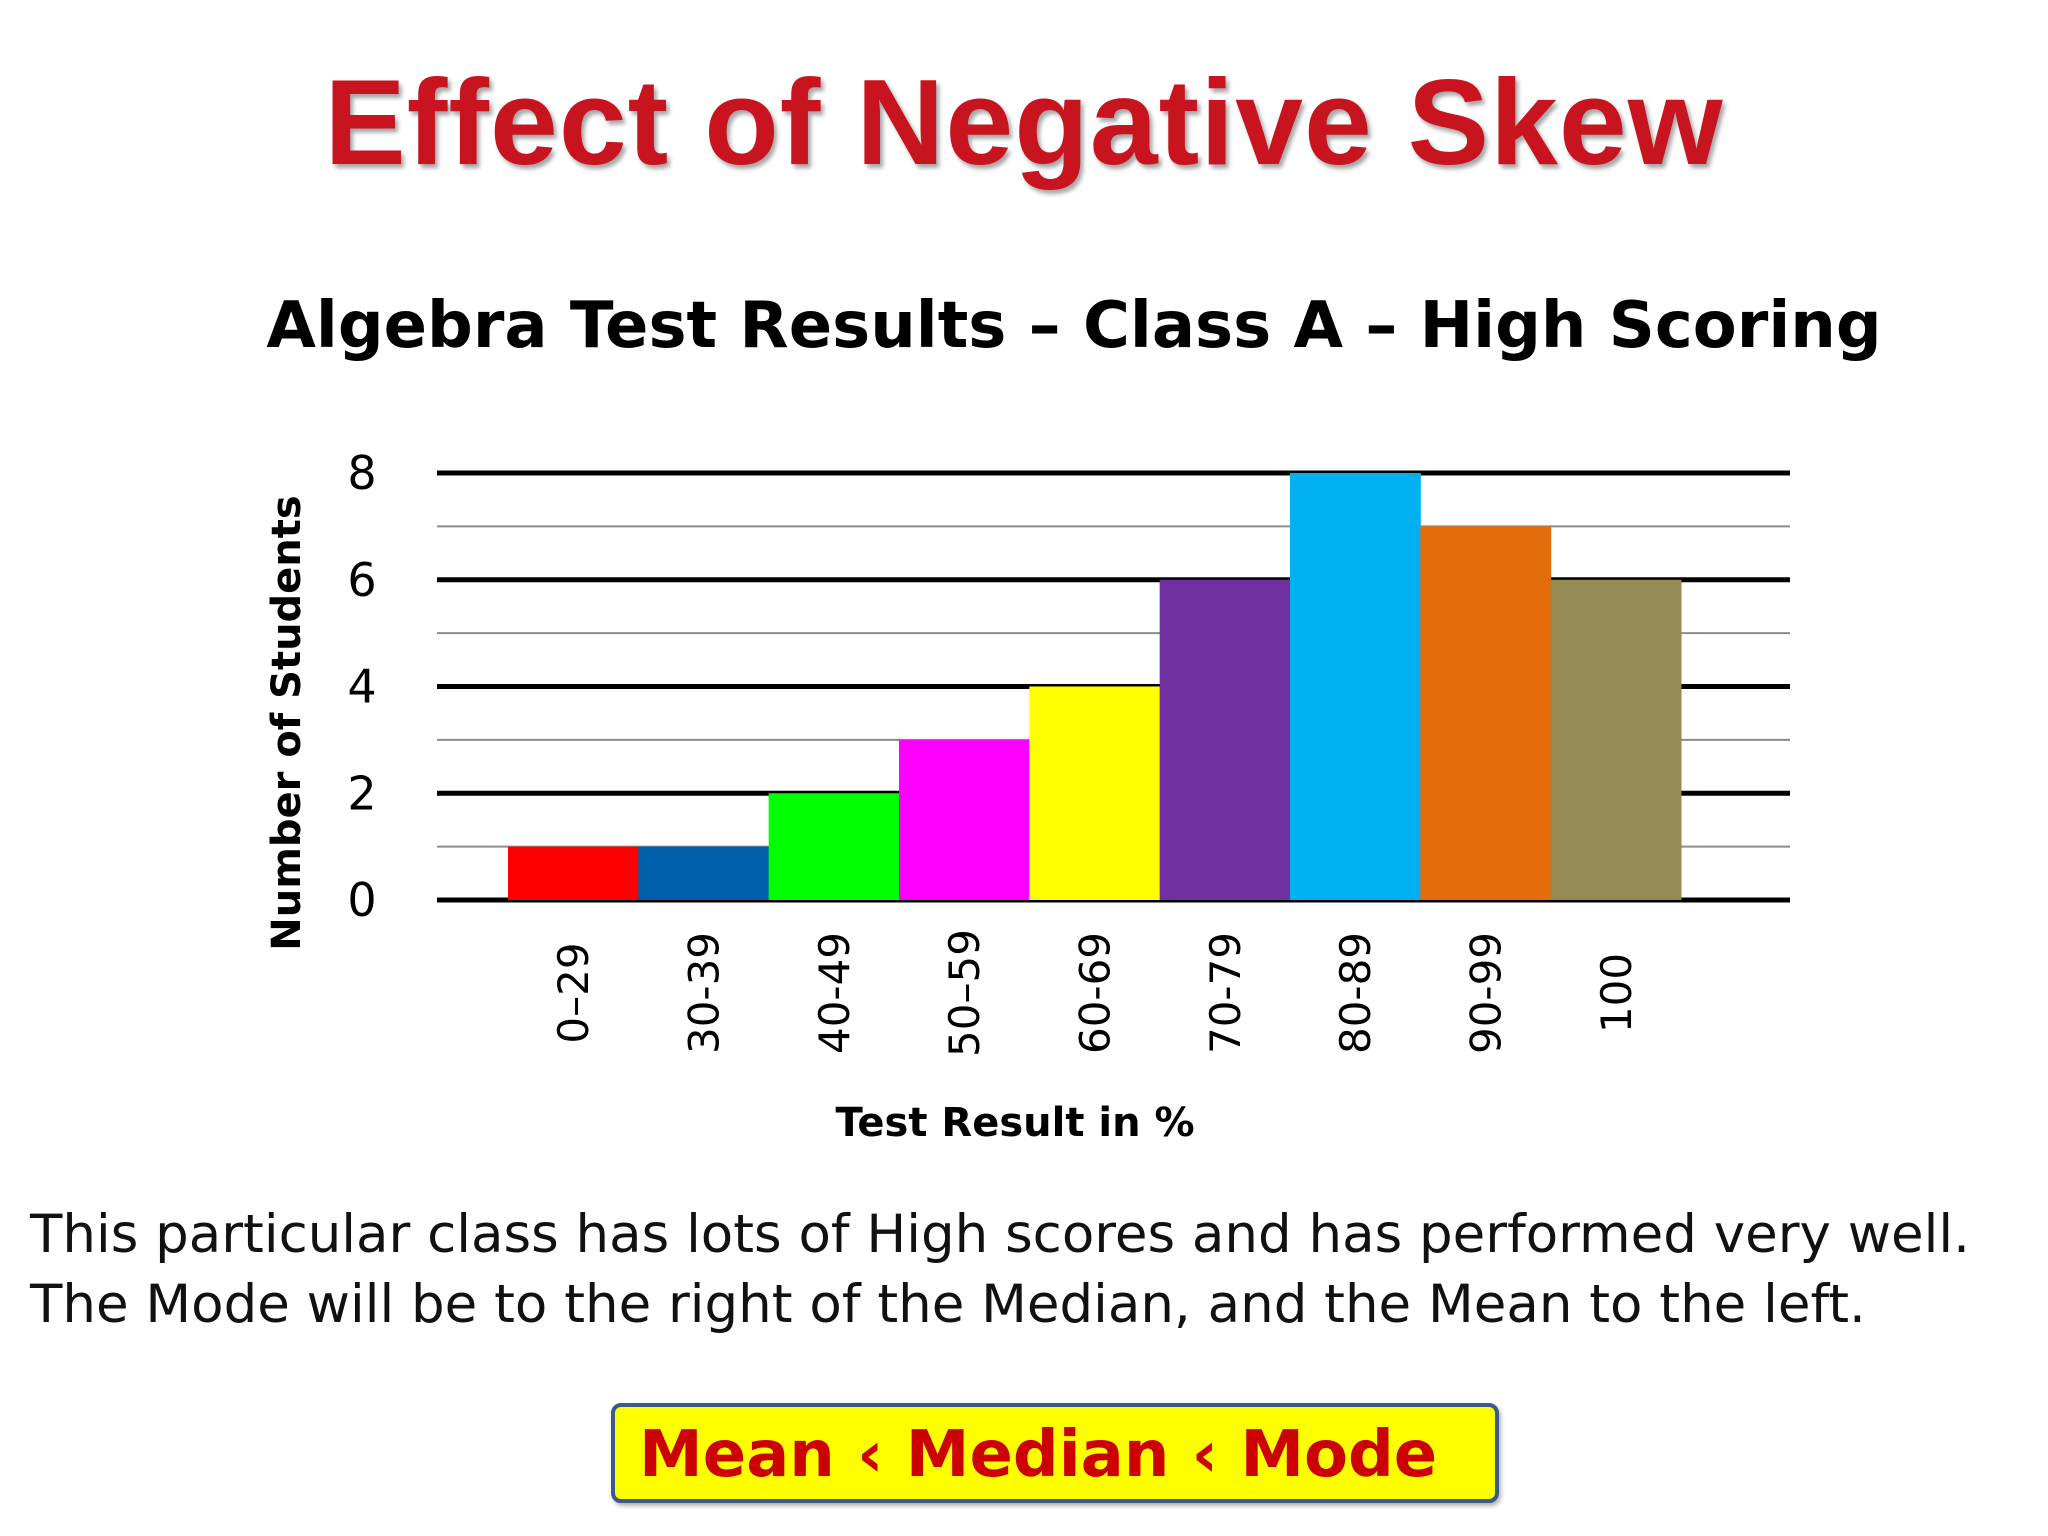 The width and height of the screenshot is (2048, 1536). I want to click on x-tick-label: 30-39, so click(704, 993).